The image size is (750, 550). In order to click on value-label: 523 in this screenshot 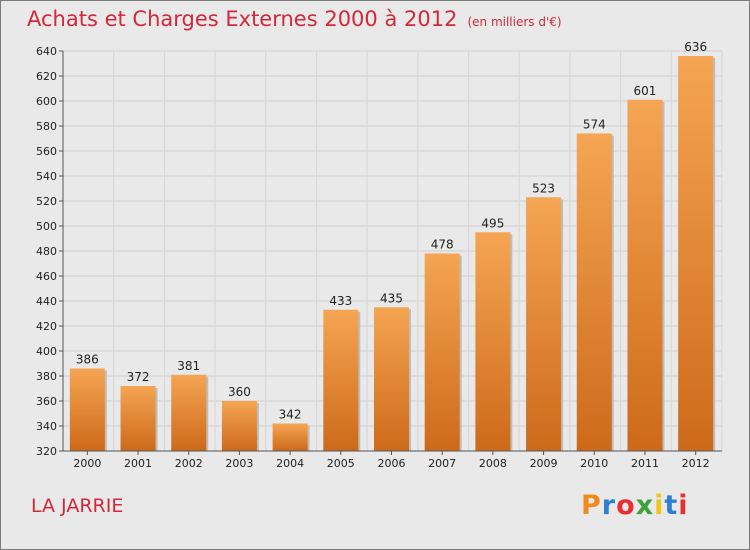, I will do `click(543, 188)`.